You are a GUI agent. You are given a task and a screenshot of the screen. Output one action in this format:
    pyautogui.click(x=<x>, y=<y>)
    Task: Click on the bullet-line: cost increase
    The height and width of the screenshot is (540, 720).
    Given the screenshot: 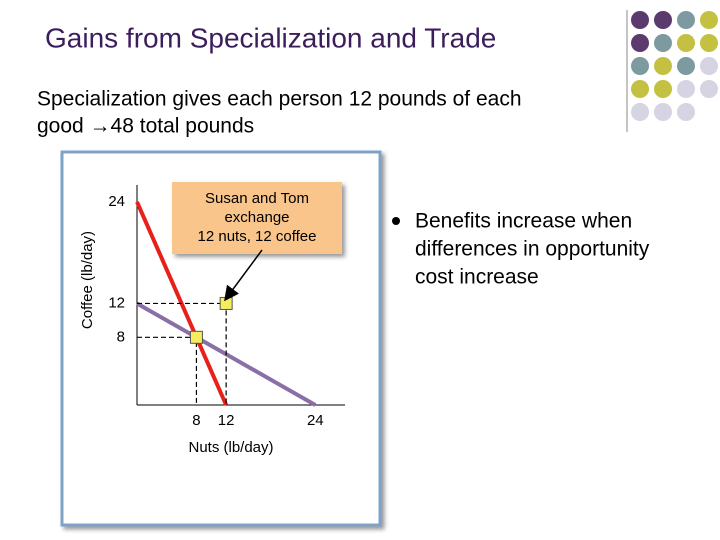 What is the action you would take?
    pyautogui.click(x=477, y=277)
    